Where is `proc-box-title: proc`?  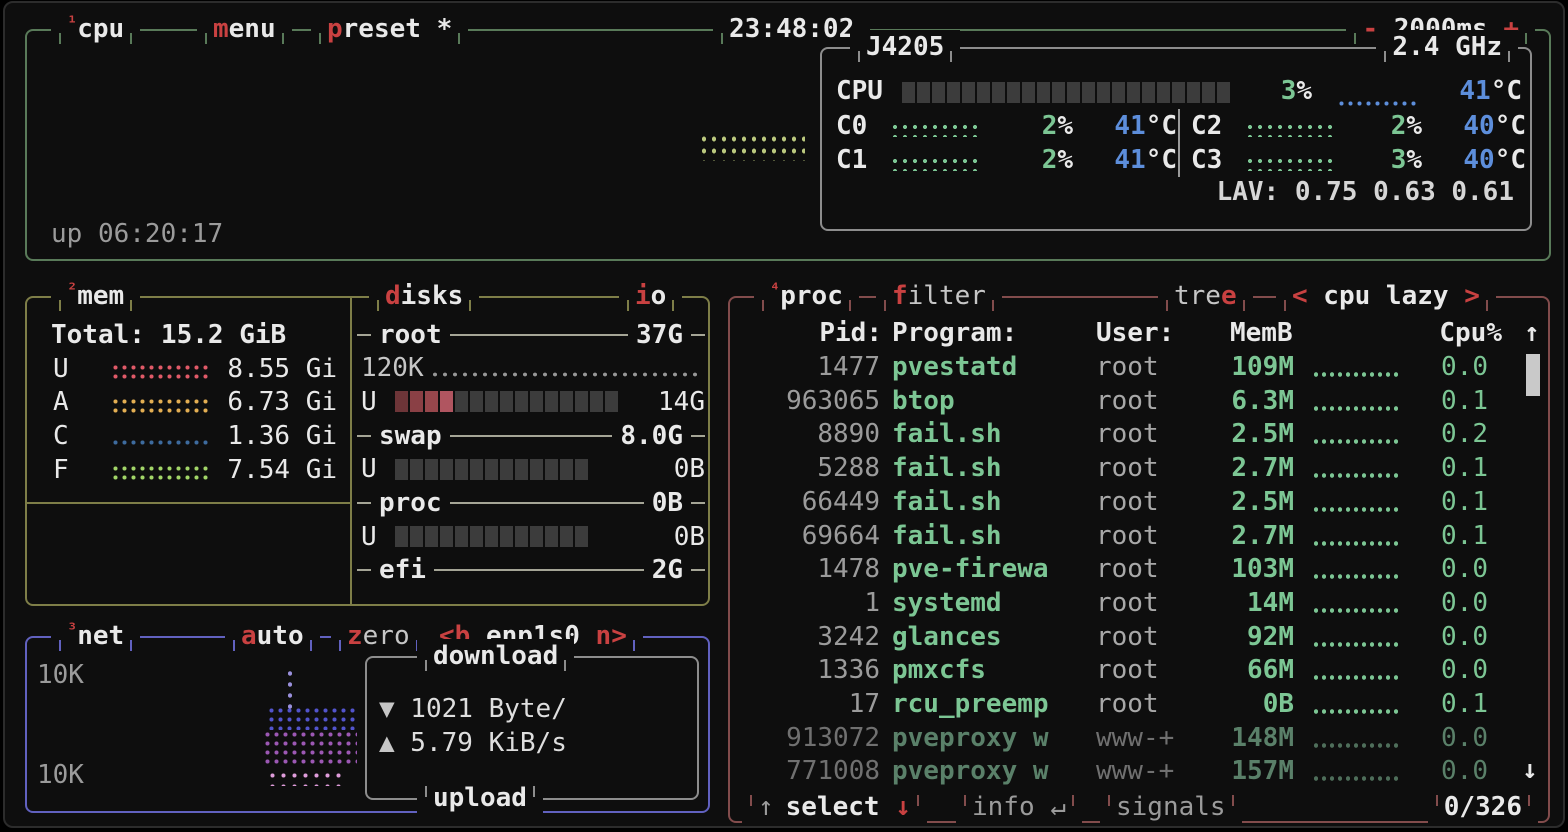
proc-box-title: proc is located at coordinates (811, 296).